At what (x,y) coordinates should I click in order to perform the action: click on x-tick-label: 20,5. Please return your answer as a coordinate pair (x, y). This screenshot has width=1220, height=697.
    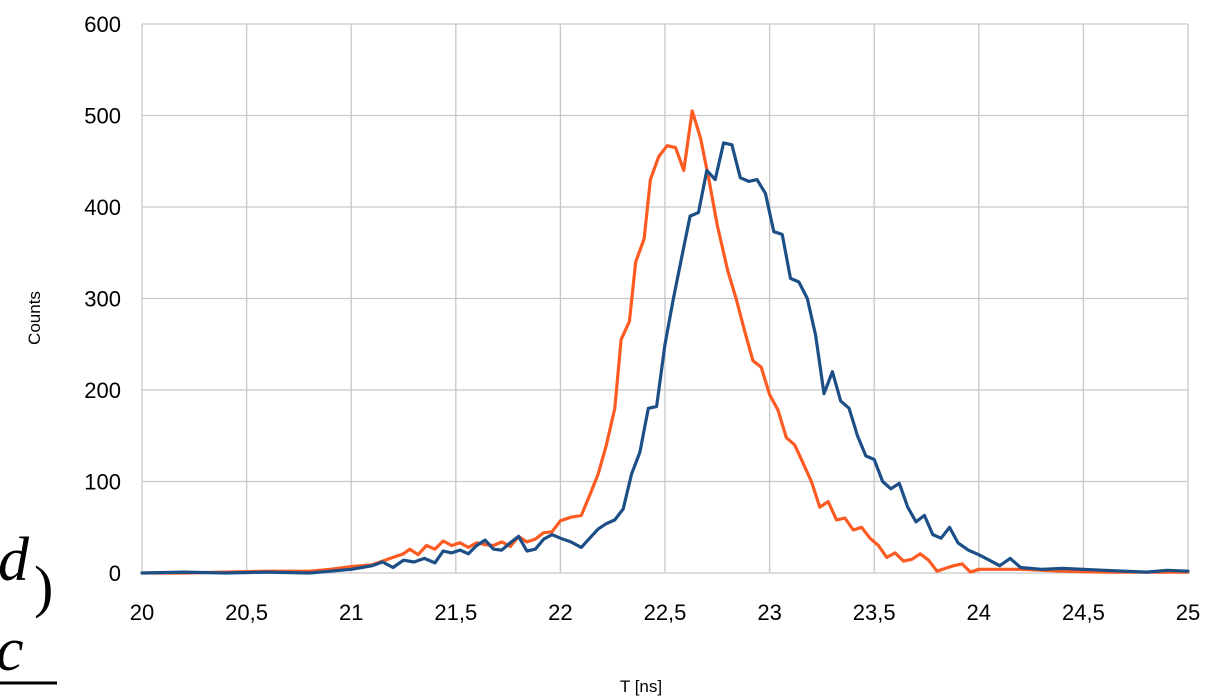
    Looking at the image, I should click on (246, 612).